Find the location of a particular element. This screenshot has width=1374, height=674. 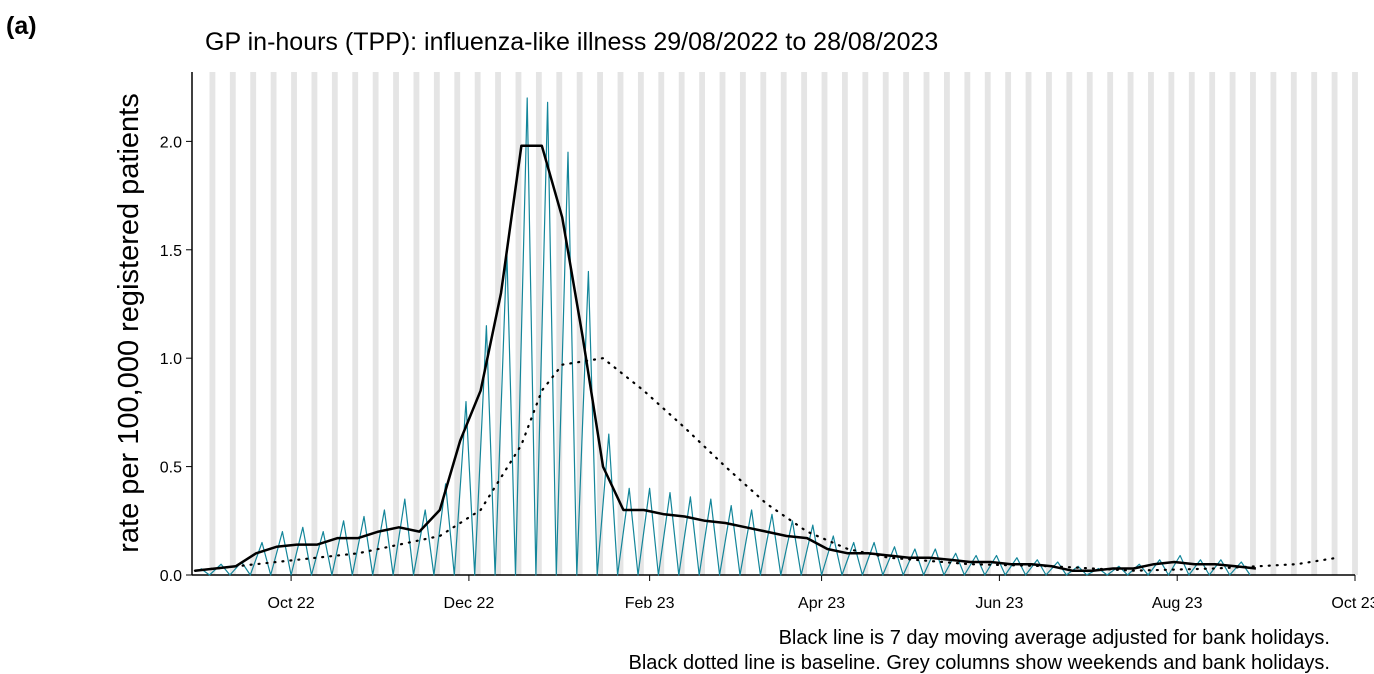

x-tick-label: Oct 23 is located at coordinates (1352, 603).